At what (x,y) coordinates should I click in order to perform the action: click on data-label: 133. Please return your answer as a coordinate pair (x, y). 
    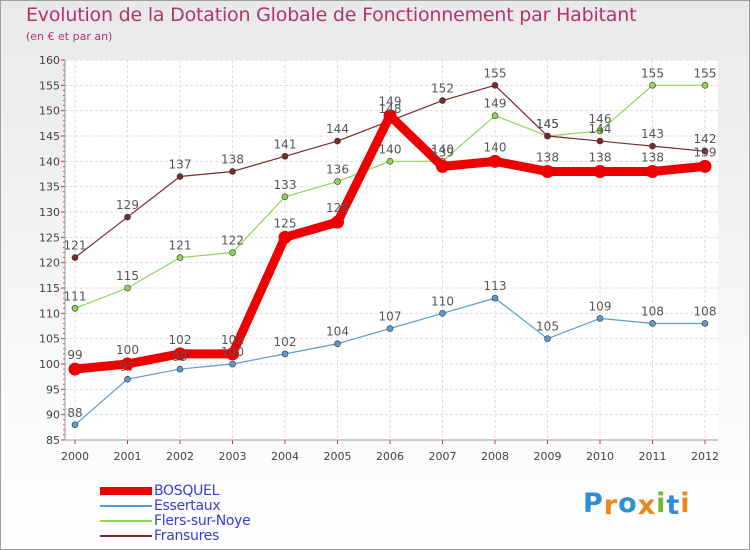
    Looking at the image, I should click on (285, 185).